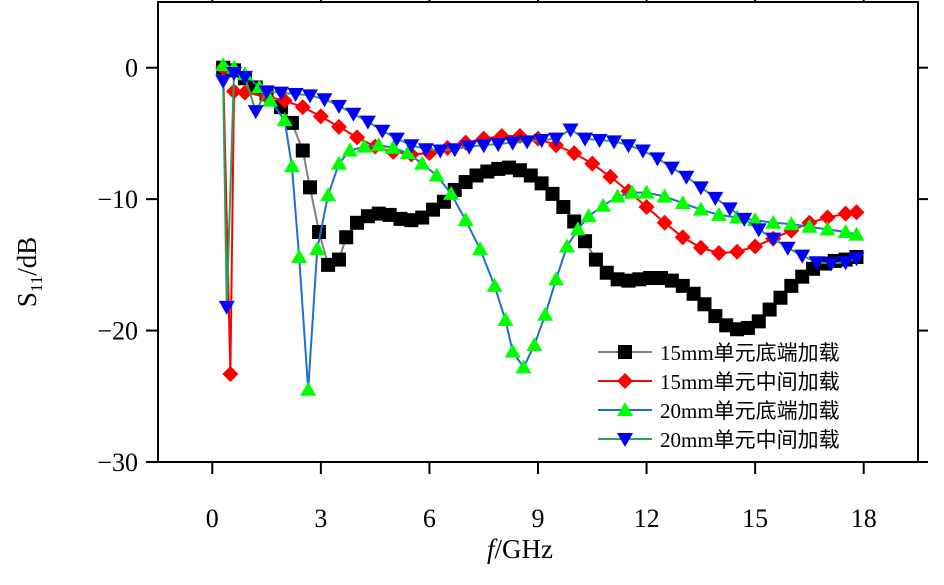 This screenshot has width=944, height=585. What do you see at coordinates (524, 549) in the screenshot?
I see `x-label-unit: /GHz` at bounding box center [524, 549].